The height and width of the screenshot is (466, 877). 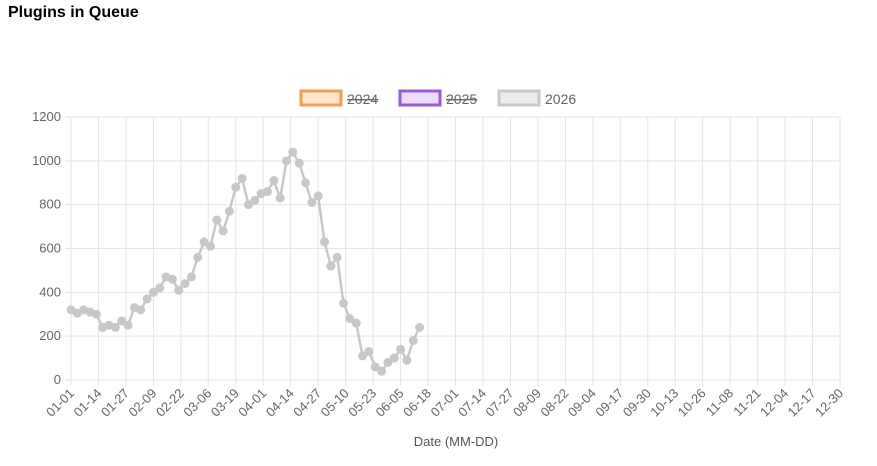 I want to click on y-axis-ticks: 0 200 400 600 800 1000 1200, so click(x=46, y=248).